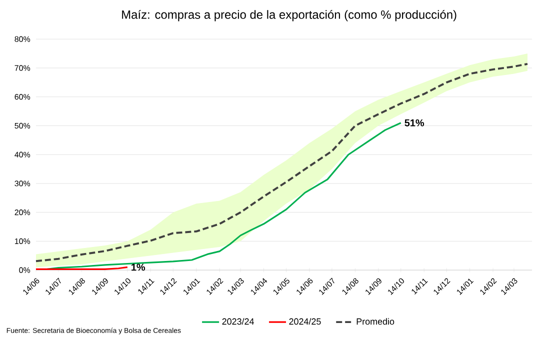  What do you see at coordinates (375, 321) in the screenshot?
I see `legend-label: Promedio` at bounding box center [375, 321].